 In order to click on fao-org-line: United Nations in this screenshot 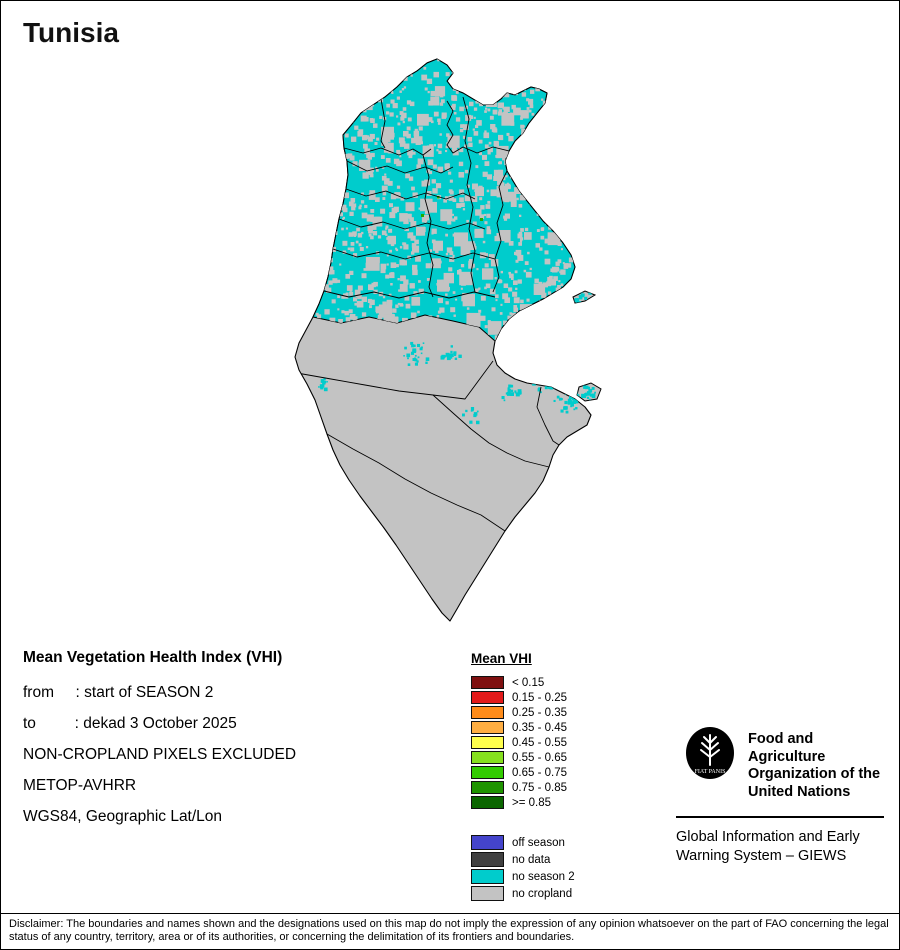, I will do `click(799, 791)`.